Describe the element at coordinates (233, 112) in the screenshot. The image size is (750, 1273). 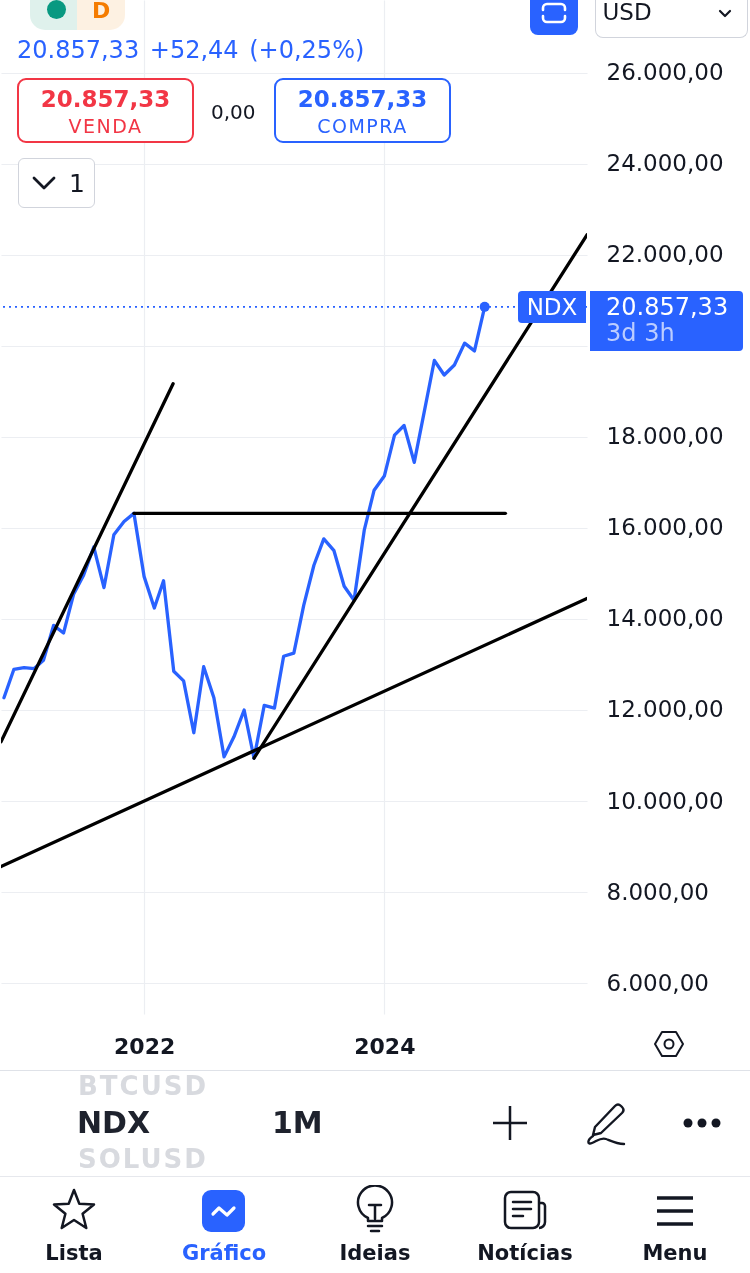
I see `annotation: 0,00` at that location.